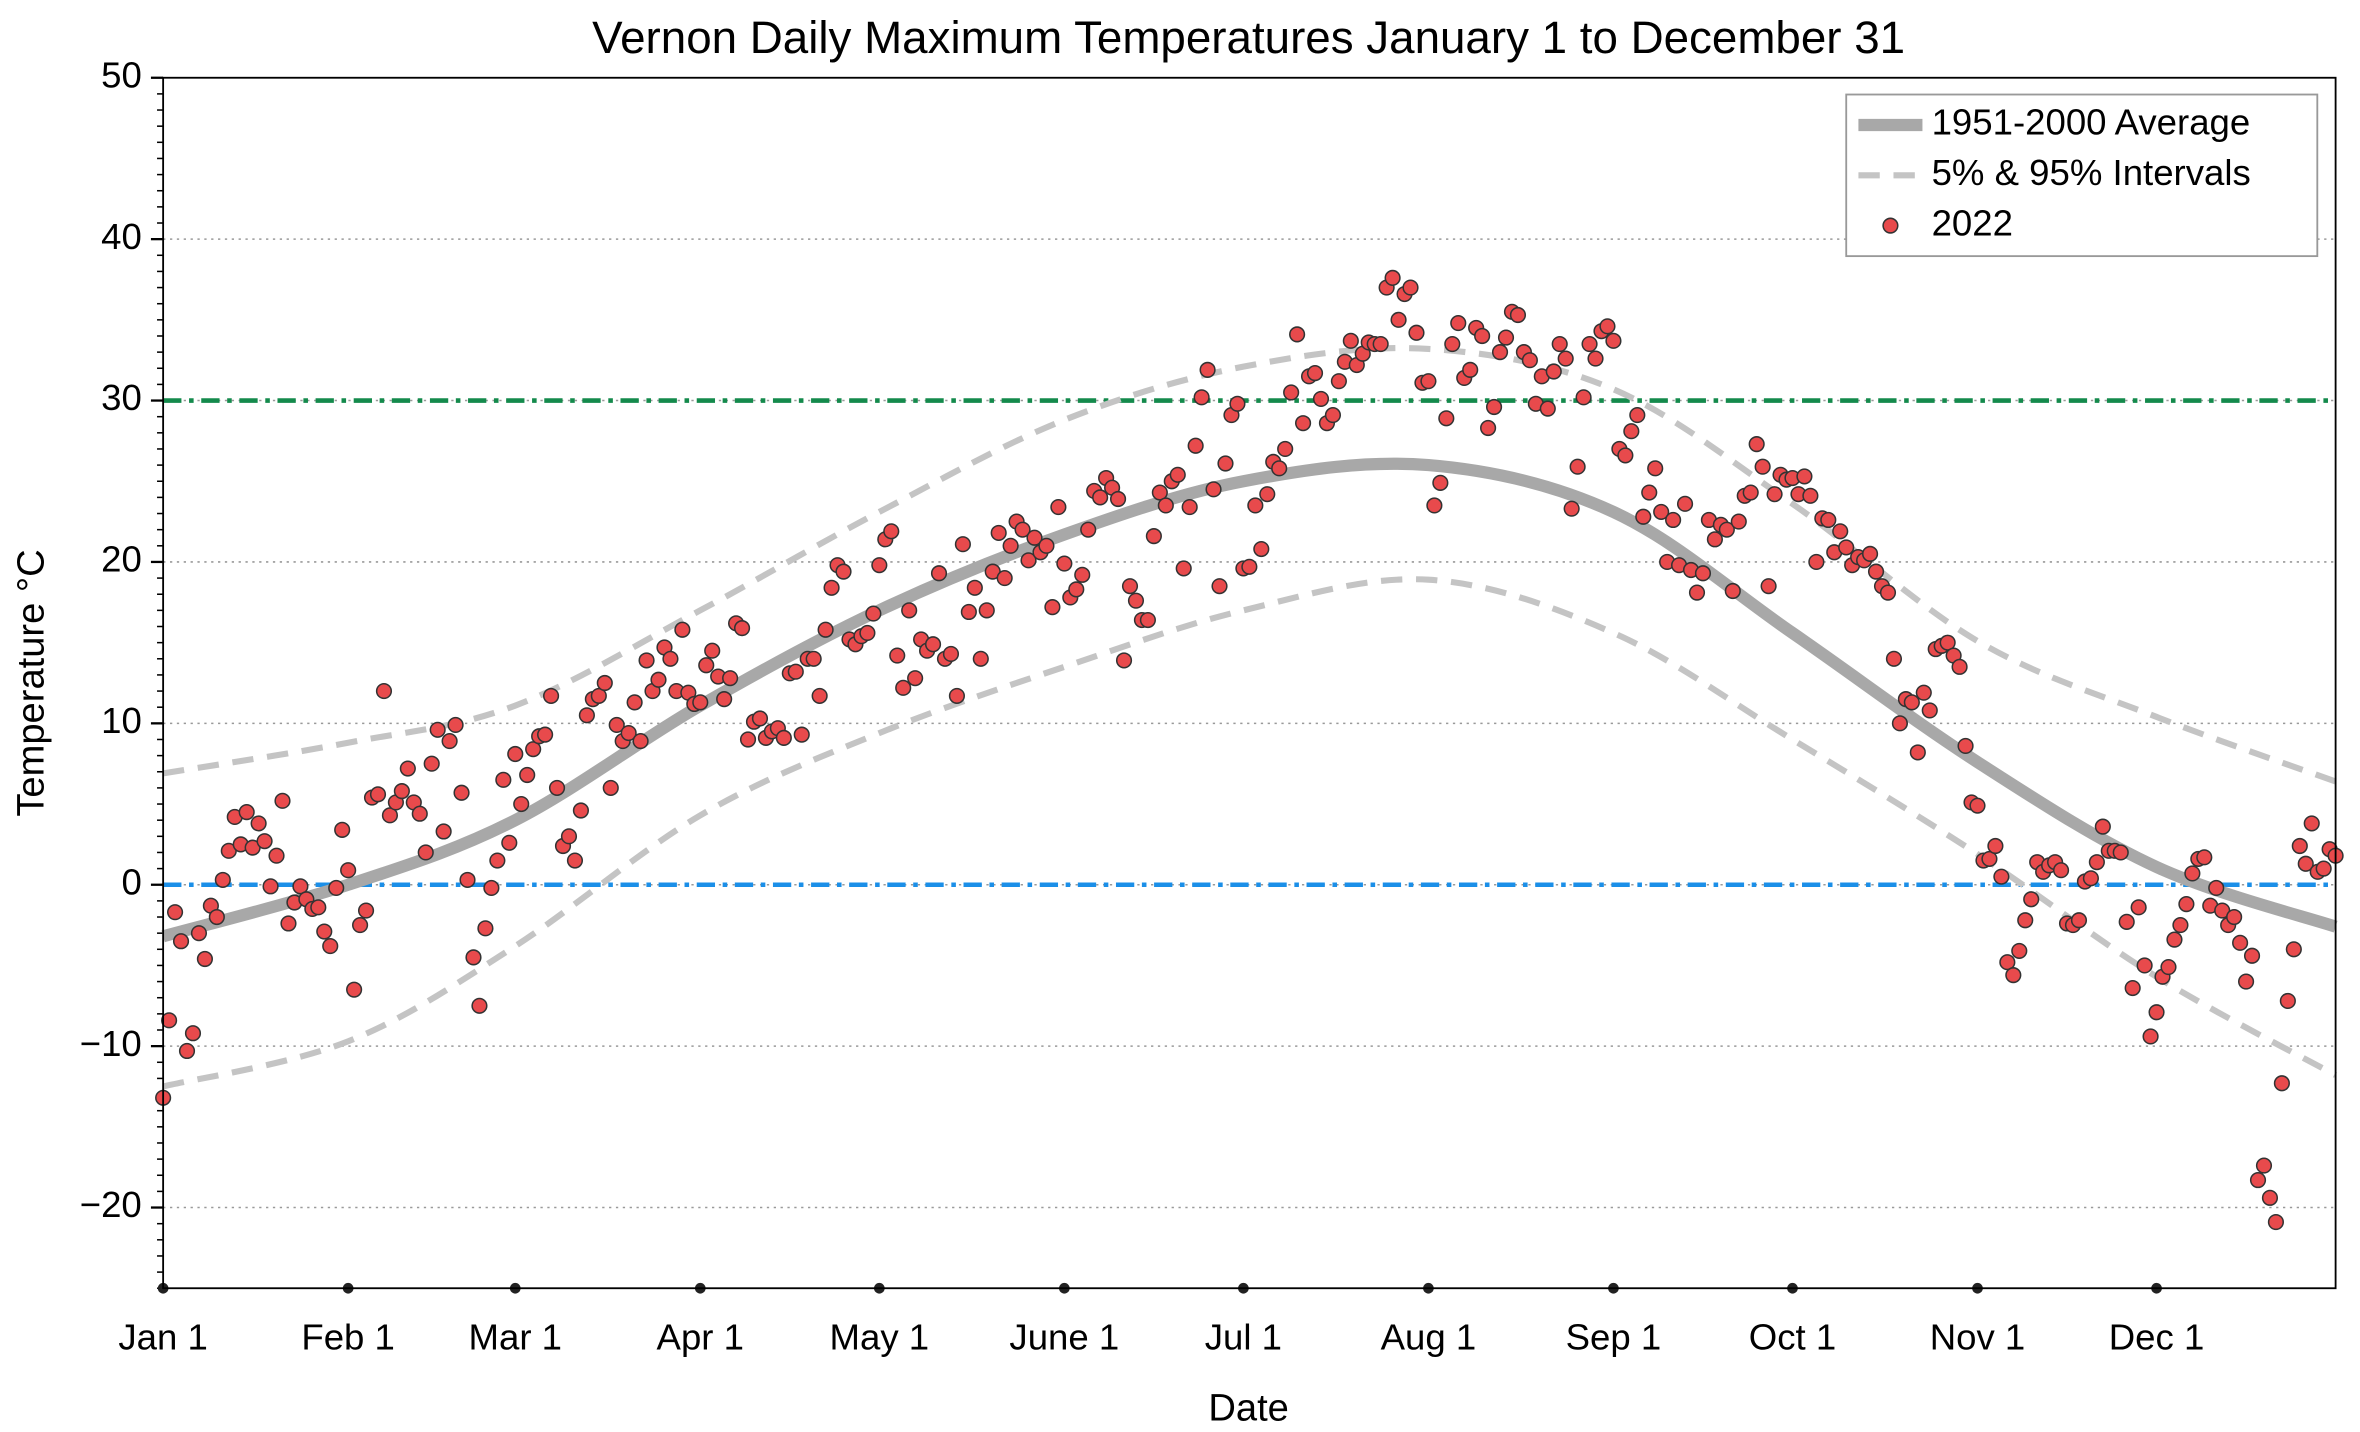 Image resolution: width=2360 pixels, height=1432 pixels. I want to click on x-tick-label: June 1, so click(1064, 1337).